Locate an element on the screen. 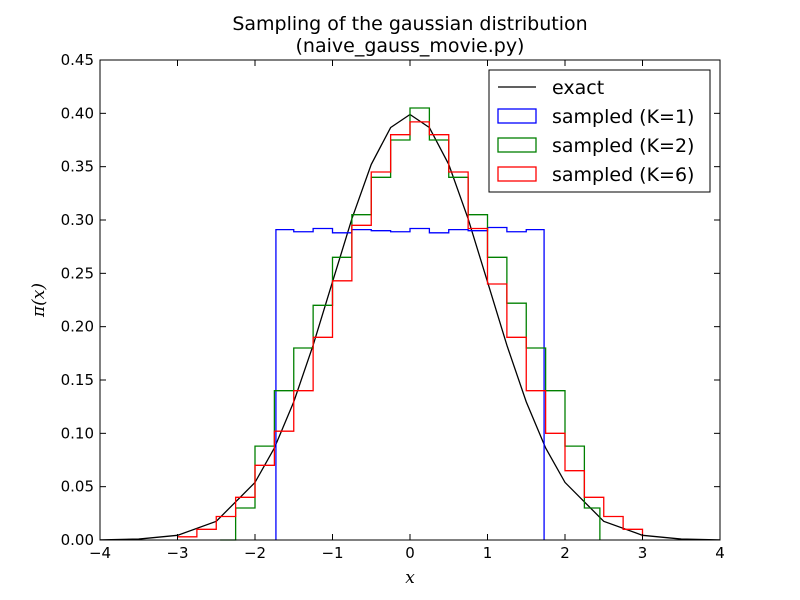  y-tick-label: 0.35 is located at coordinates (77, 167).